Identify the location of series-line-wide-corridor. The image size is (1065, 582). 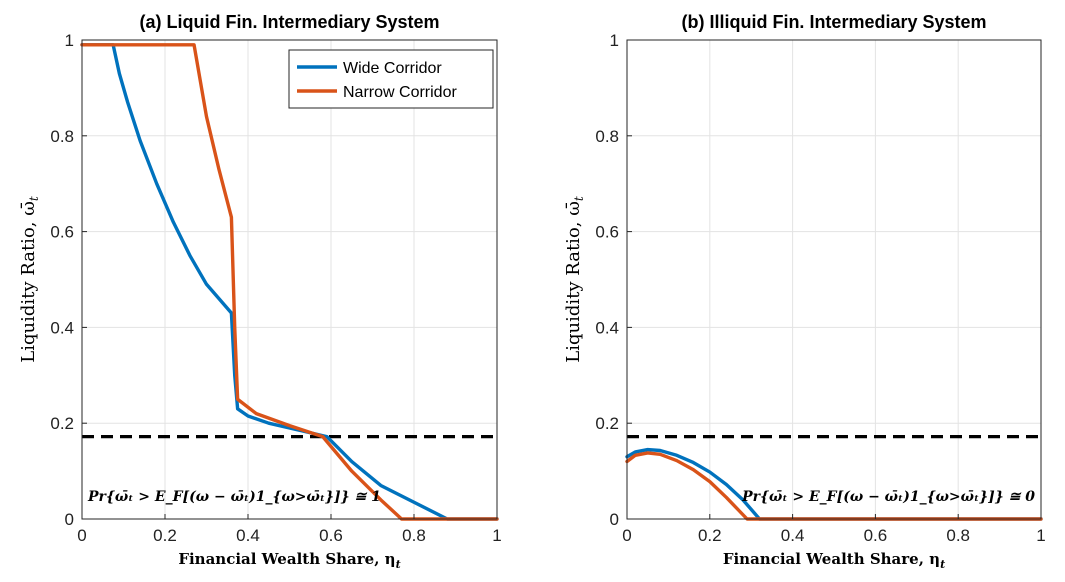
(834, 484).